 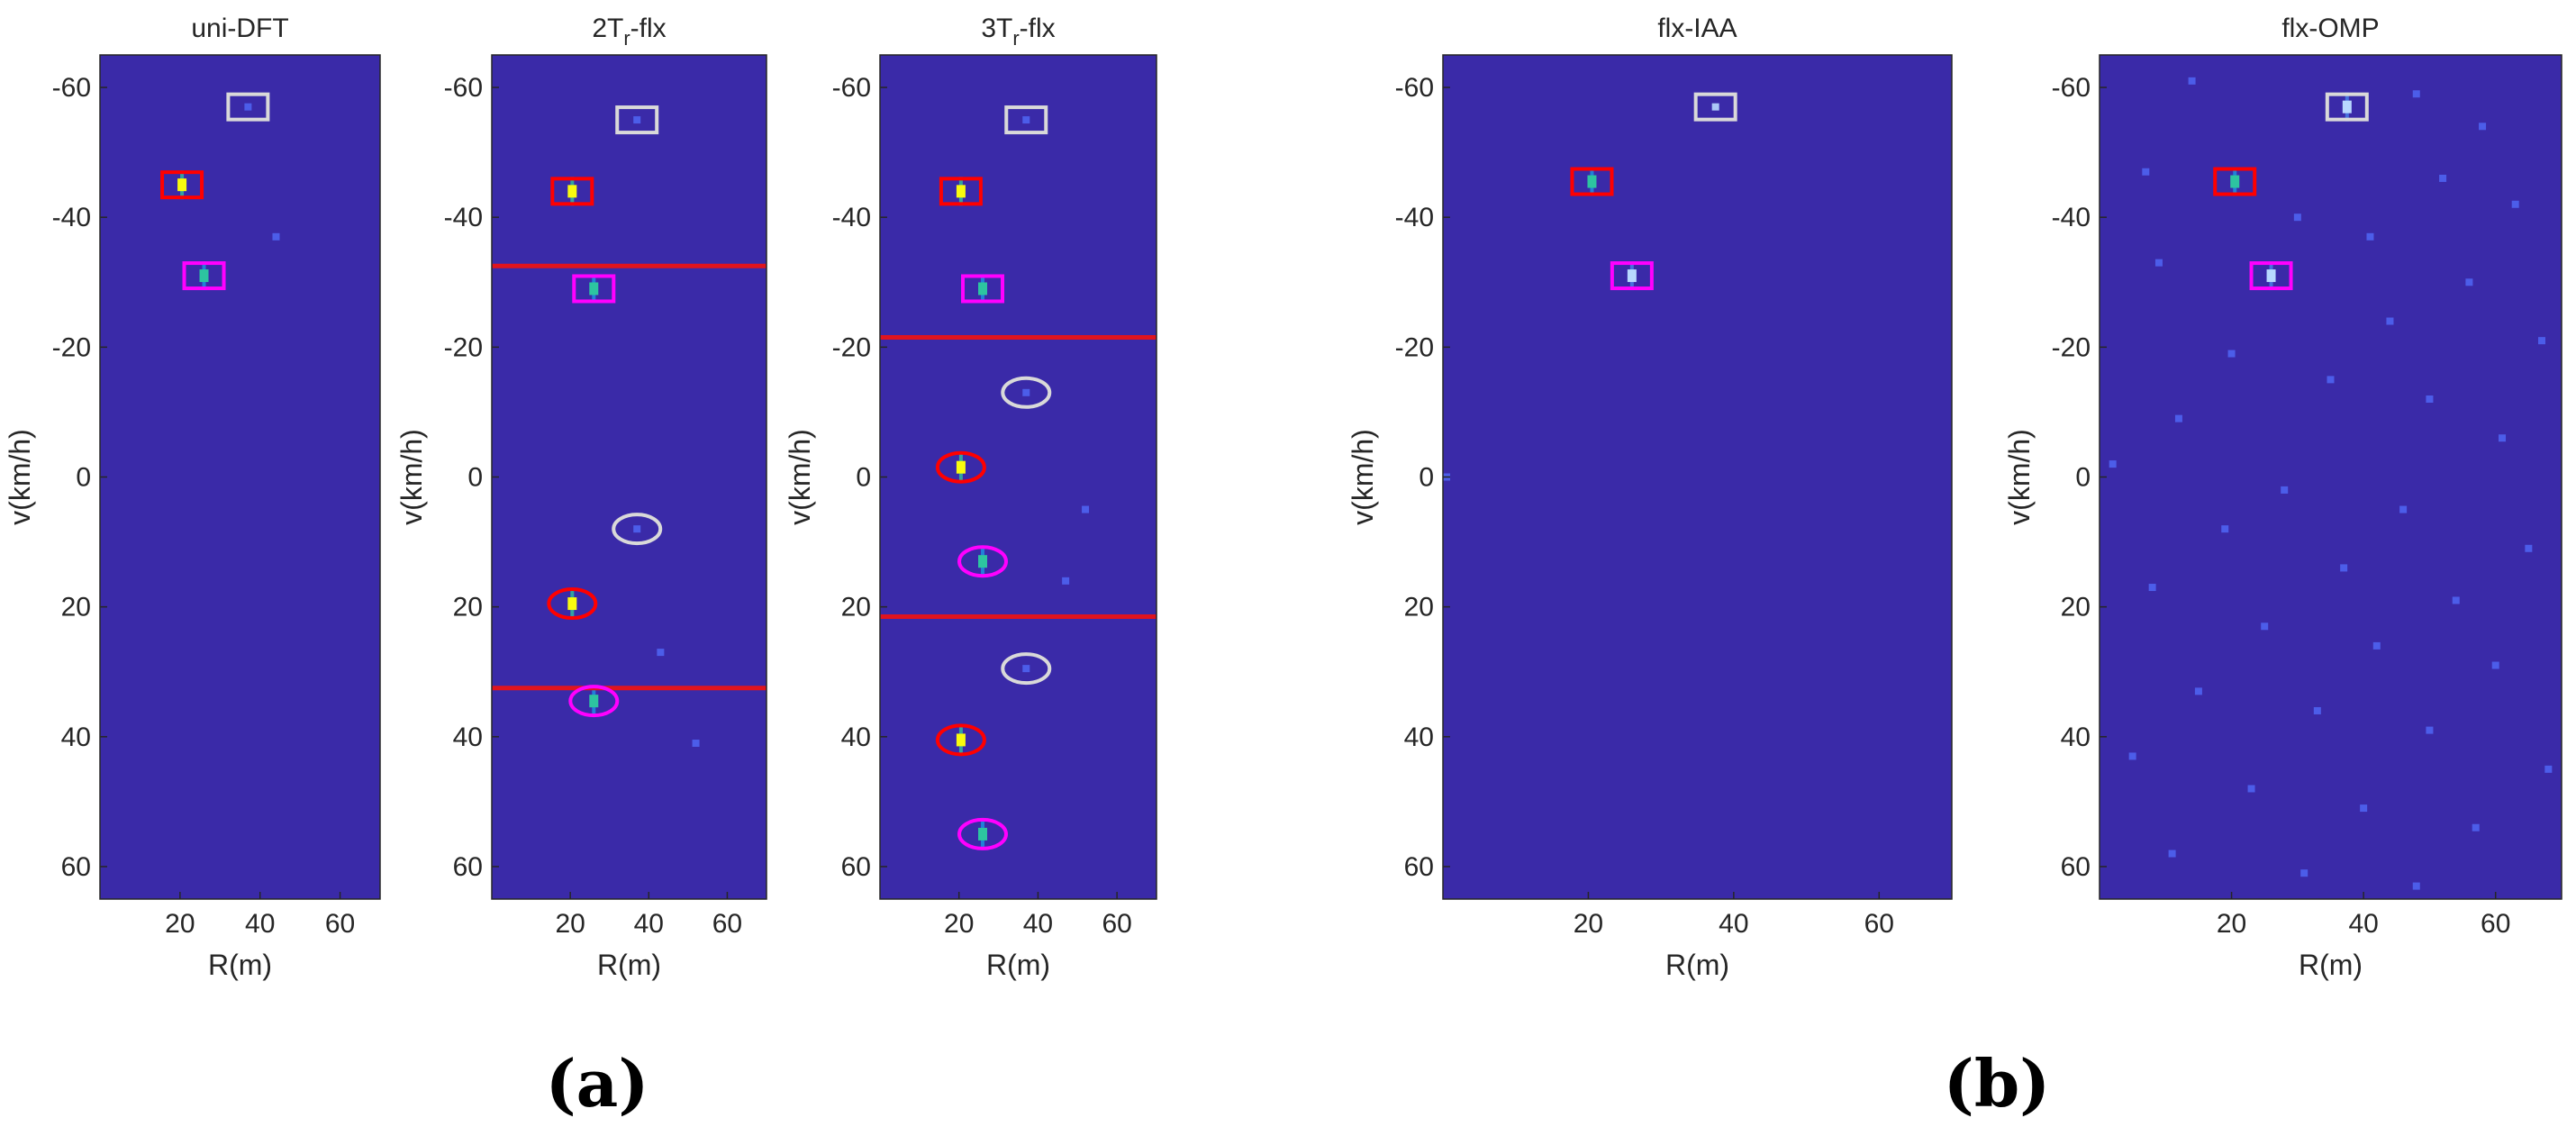 What do you see at coordinates (1997, 1083) in the screenshot?
I see `figure-label-b: (b)` at bounding box center [1997, 1083].